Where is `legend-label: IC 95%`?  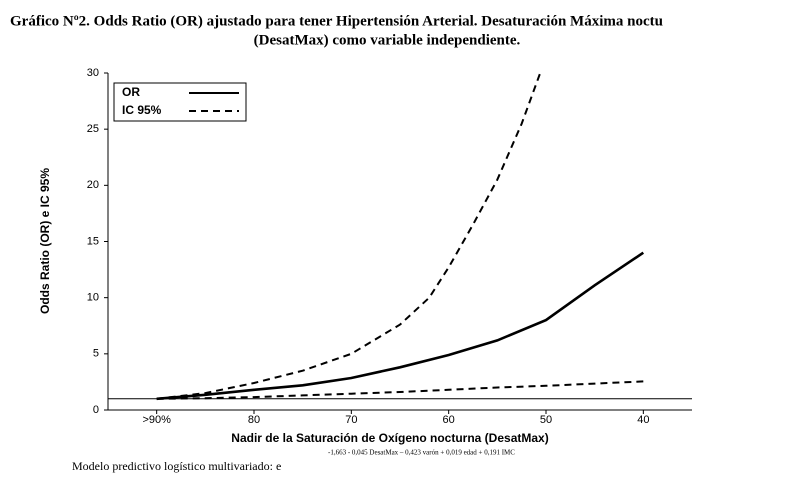 legend-label: IC 95% is located at coordinates (142, 110).